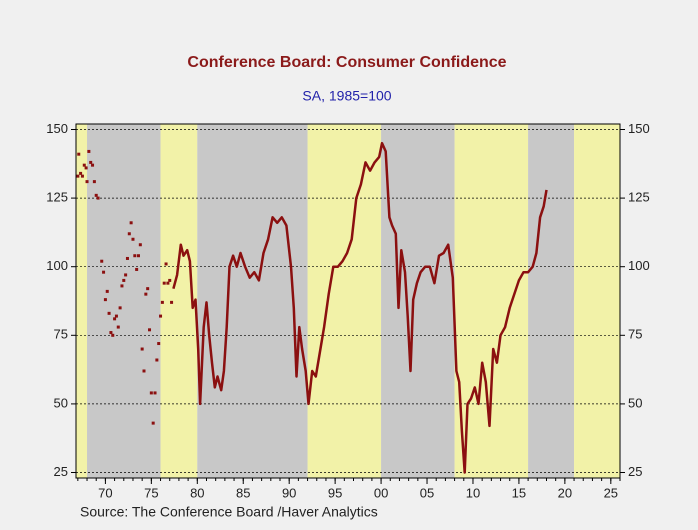 This screenshot has width=698, height=530. What do you see at coordinates (639, 128) in the screenshot?
I see `y2-tick-label: 150` at bounding box center [639, 128].